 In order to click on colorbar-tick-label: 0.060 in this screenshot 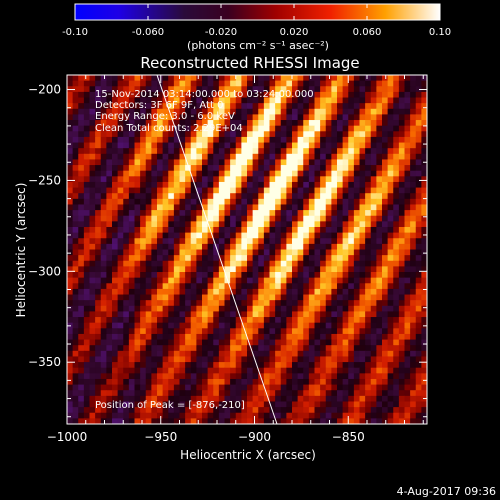, I will do `click(367, 32)`.